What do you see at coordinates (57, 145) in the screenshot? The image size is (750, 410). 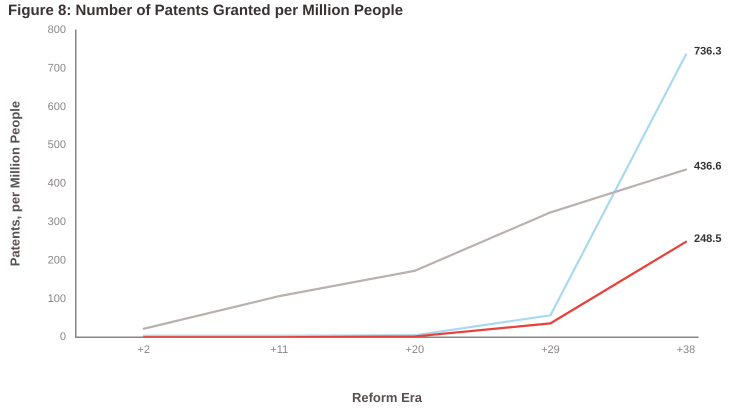 I see `y-tick-label: 500` at bounding box center [57, 145].